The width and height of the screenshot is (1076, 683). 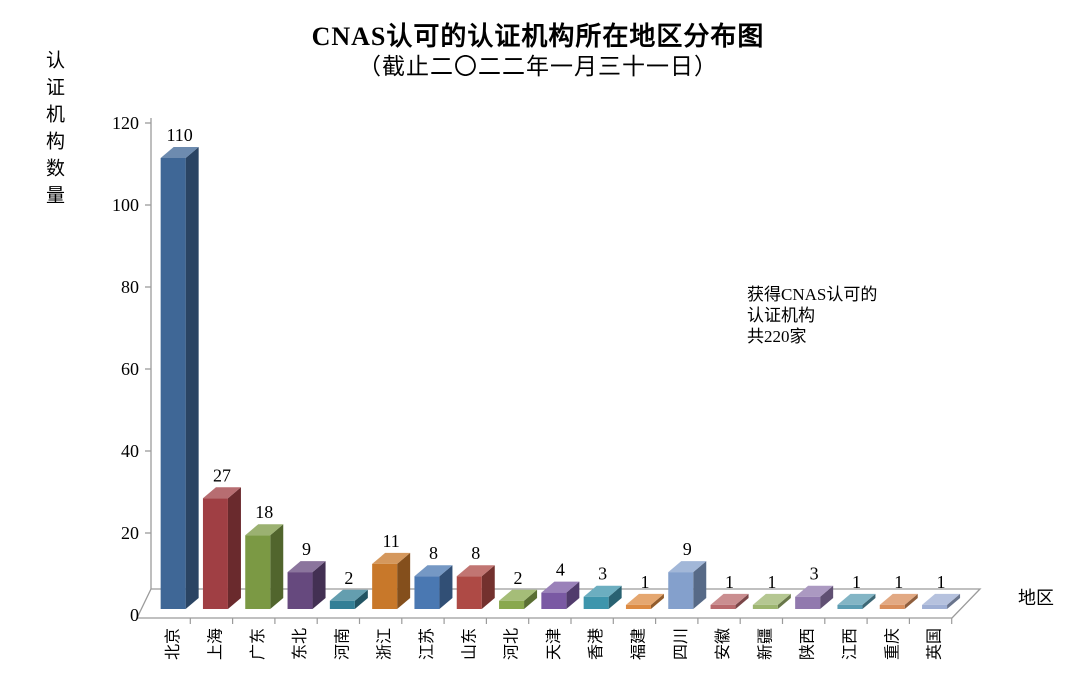 I want to click on bar-江苏, so click(x=433, y=587).